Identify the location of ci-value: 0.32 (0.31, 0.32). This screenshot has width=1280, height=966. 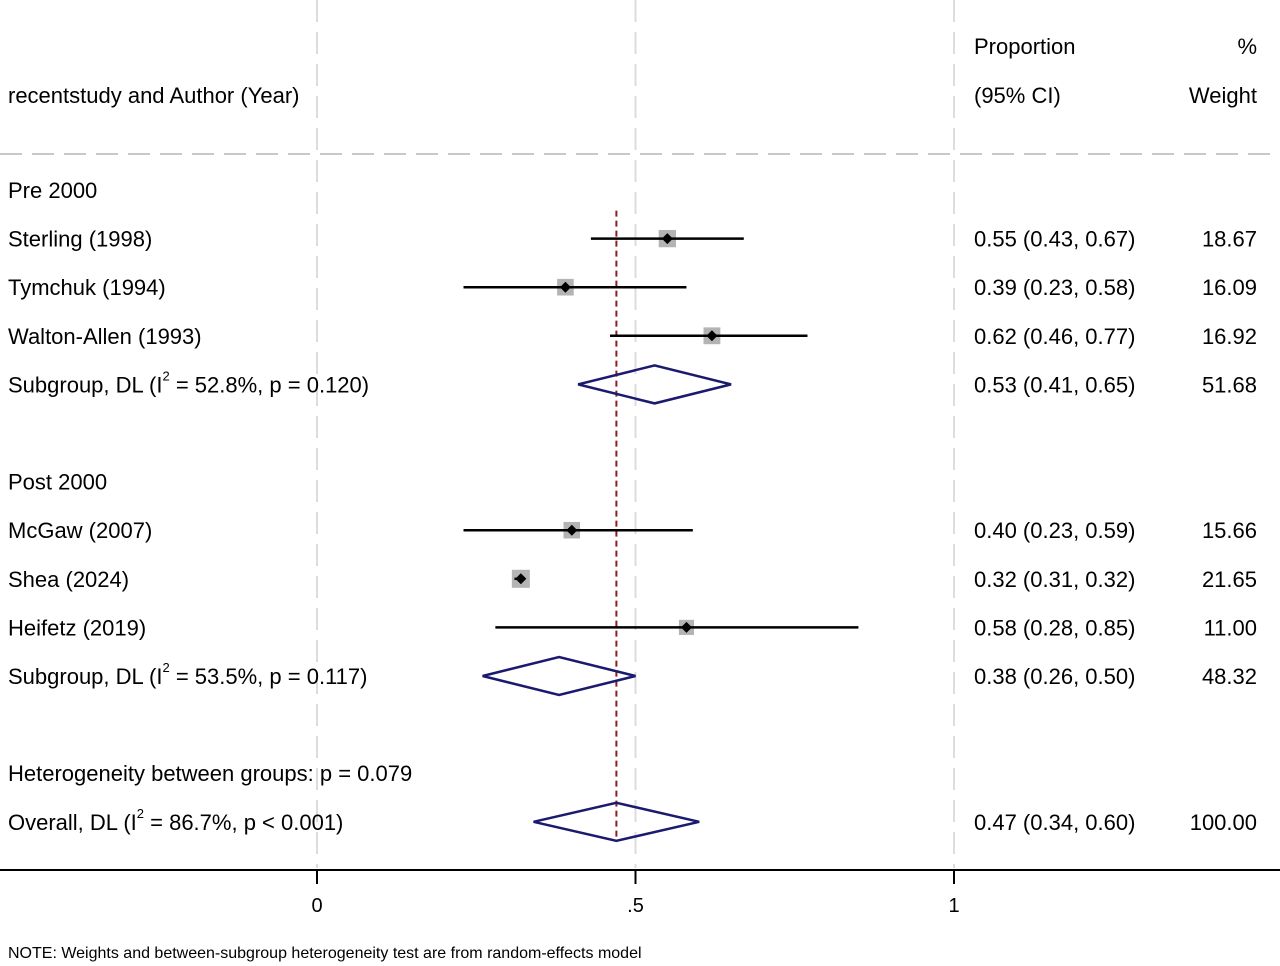
(1054, 579).